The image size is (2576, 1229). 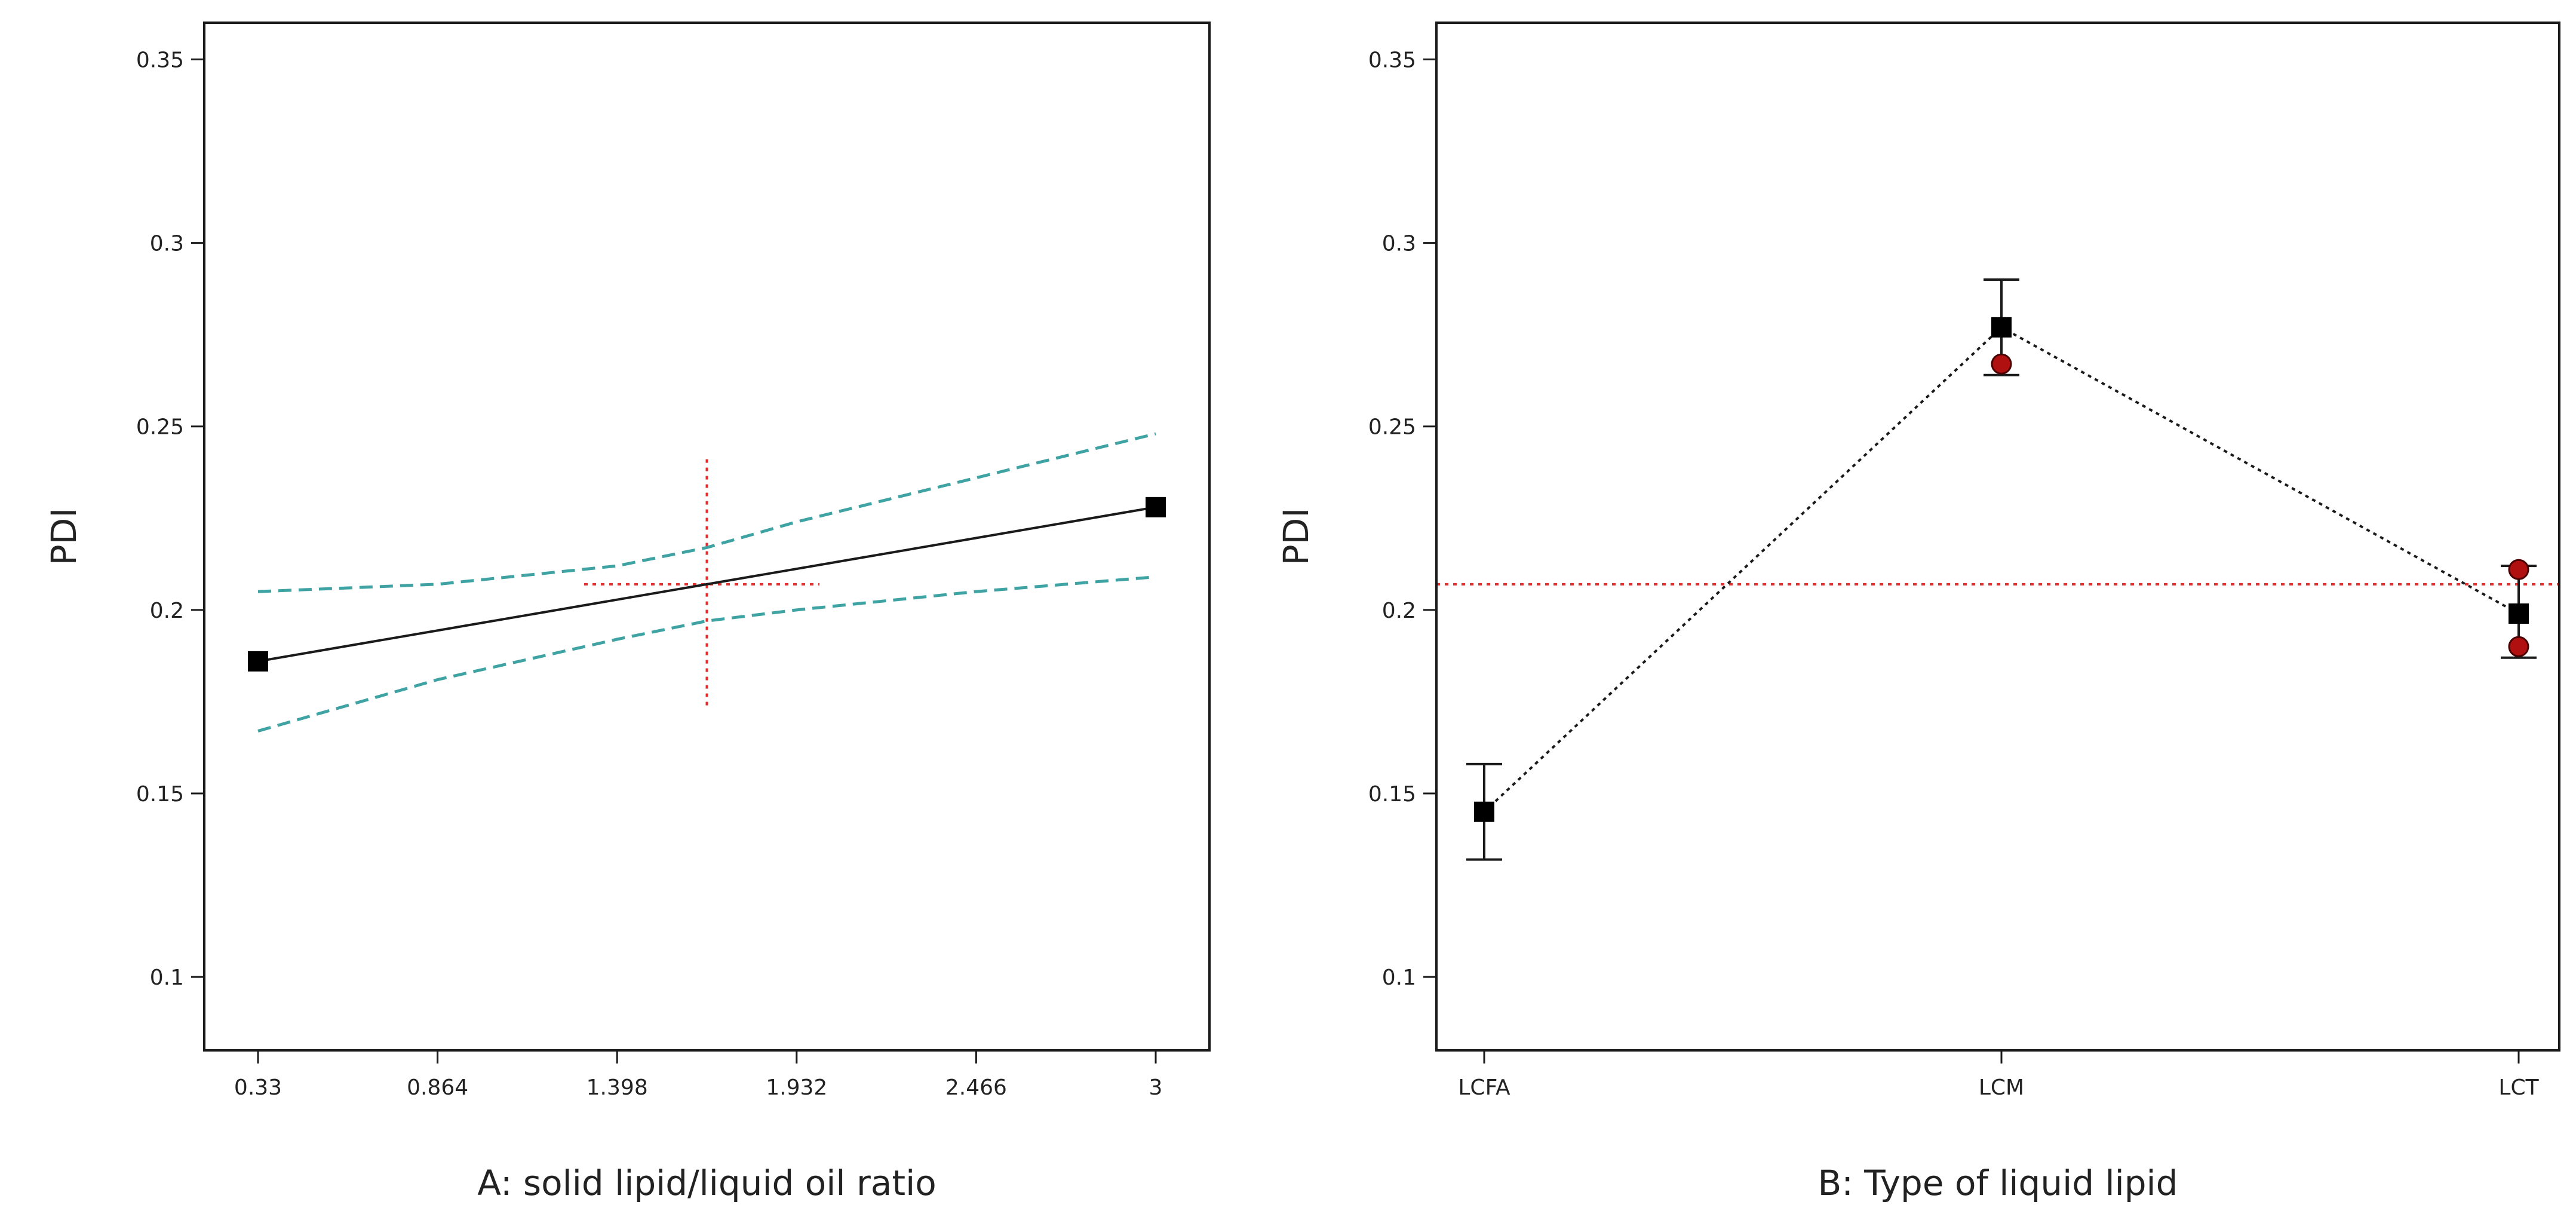 What do you see at coordinates (702, 580) in the screenshot?
I see `reference-cross` at bounding box center [702, 580].